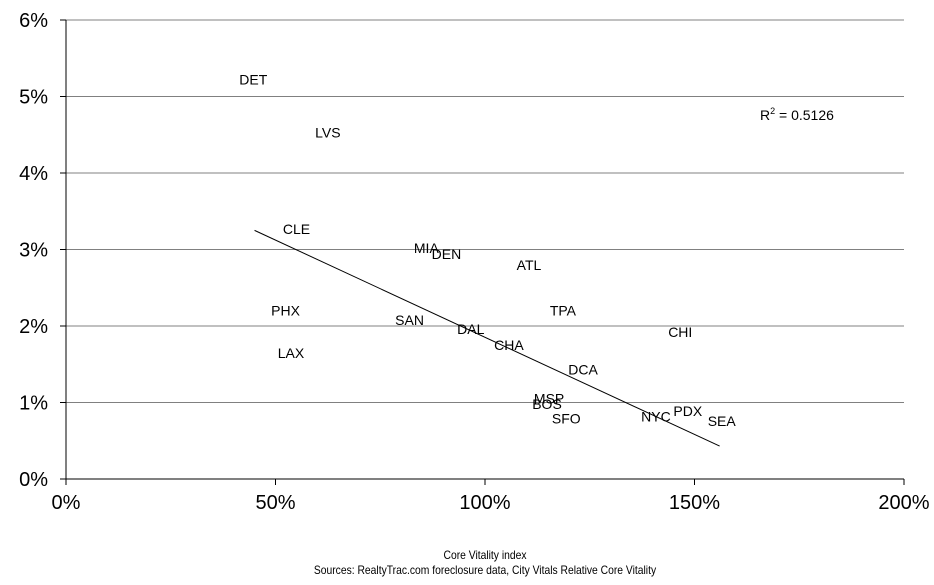  Describe the element at coordinates (470, 329) in the screenshot. I see `data-point-label: DAL` at that location.